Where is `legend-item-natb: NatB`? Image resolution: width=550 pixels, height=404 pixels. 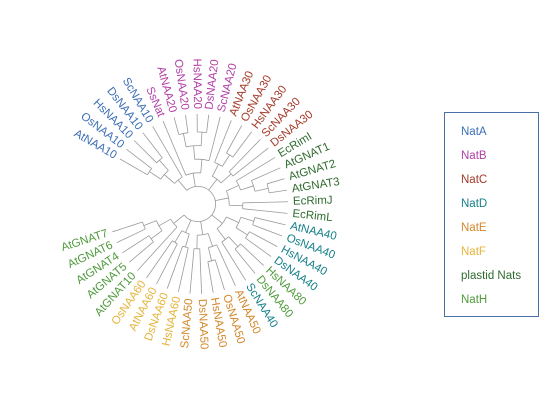 legend-item-natb: NatB is located at coordinates (474, 156).